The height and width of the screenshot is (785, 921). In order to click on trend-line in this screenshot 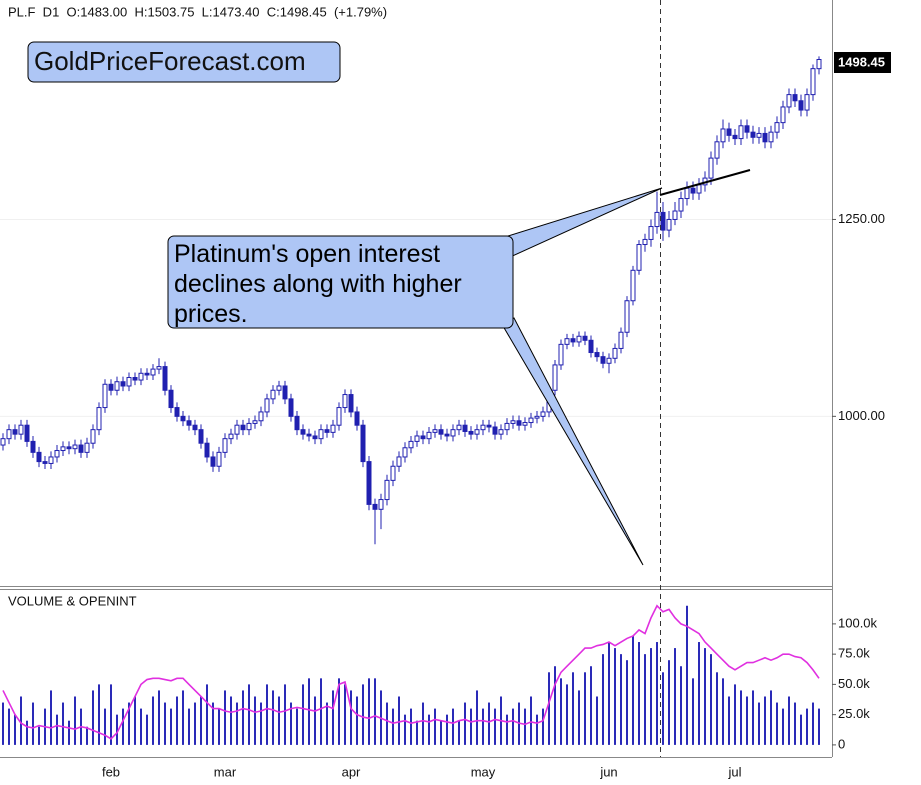, I will do `click(705, 182)`.